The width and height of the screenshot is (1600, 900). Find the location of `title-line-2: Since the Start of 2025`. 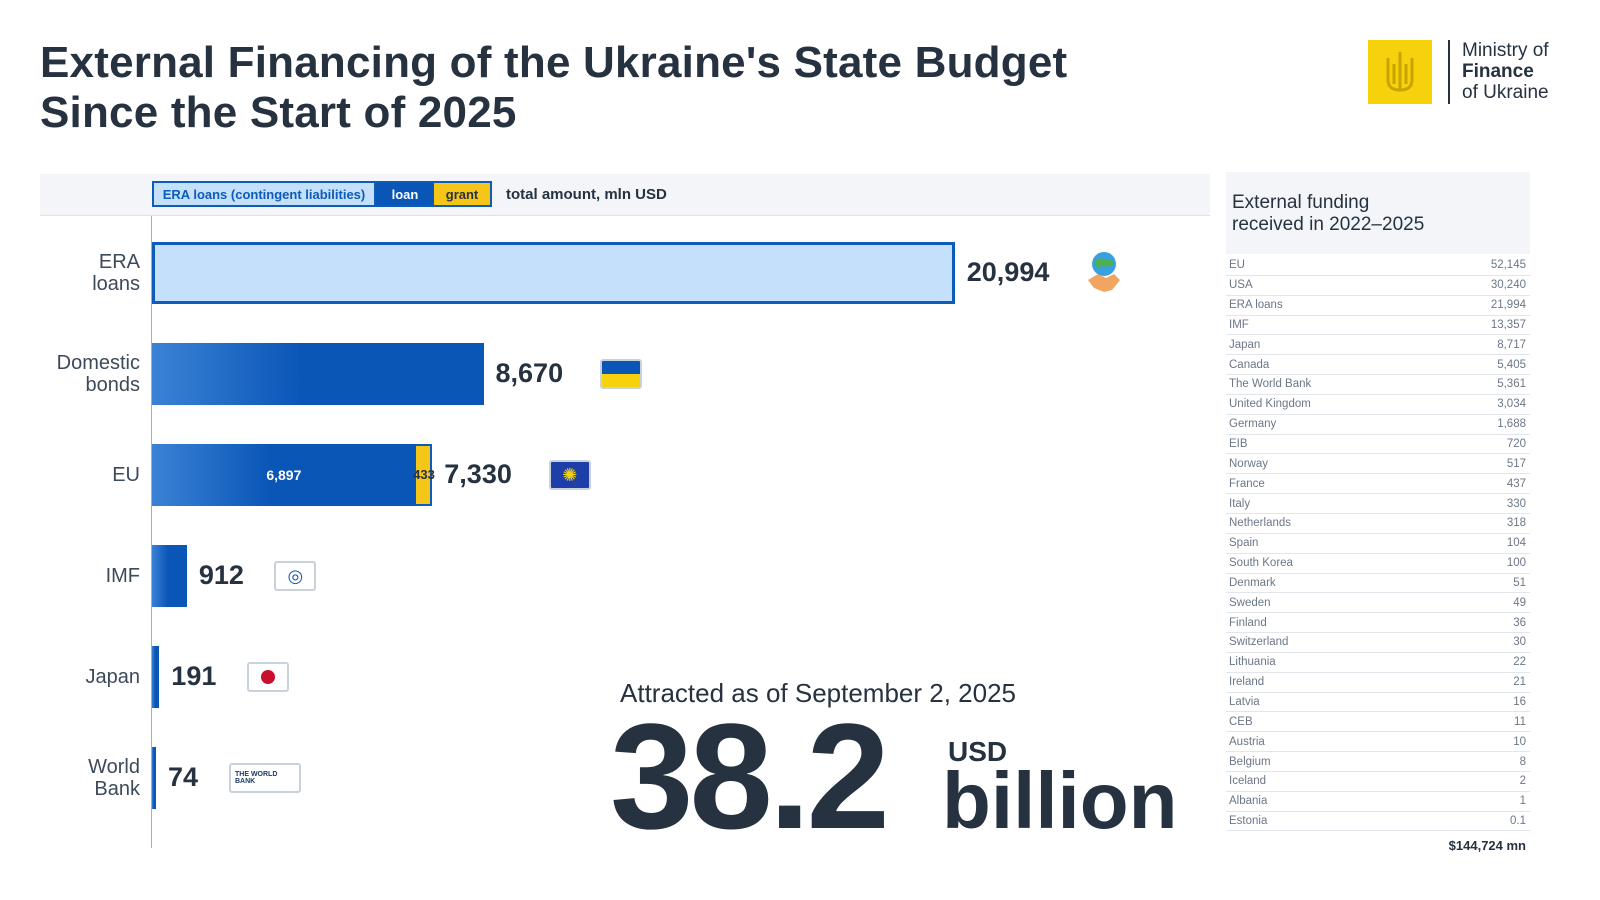

title-line-2: Since the Start of 2025 is located at coordinates (278, 112).